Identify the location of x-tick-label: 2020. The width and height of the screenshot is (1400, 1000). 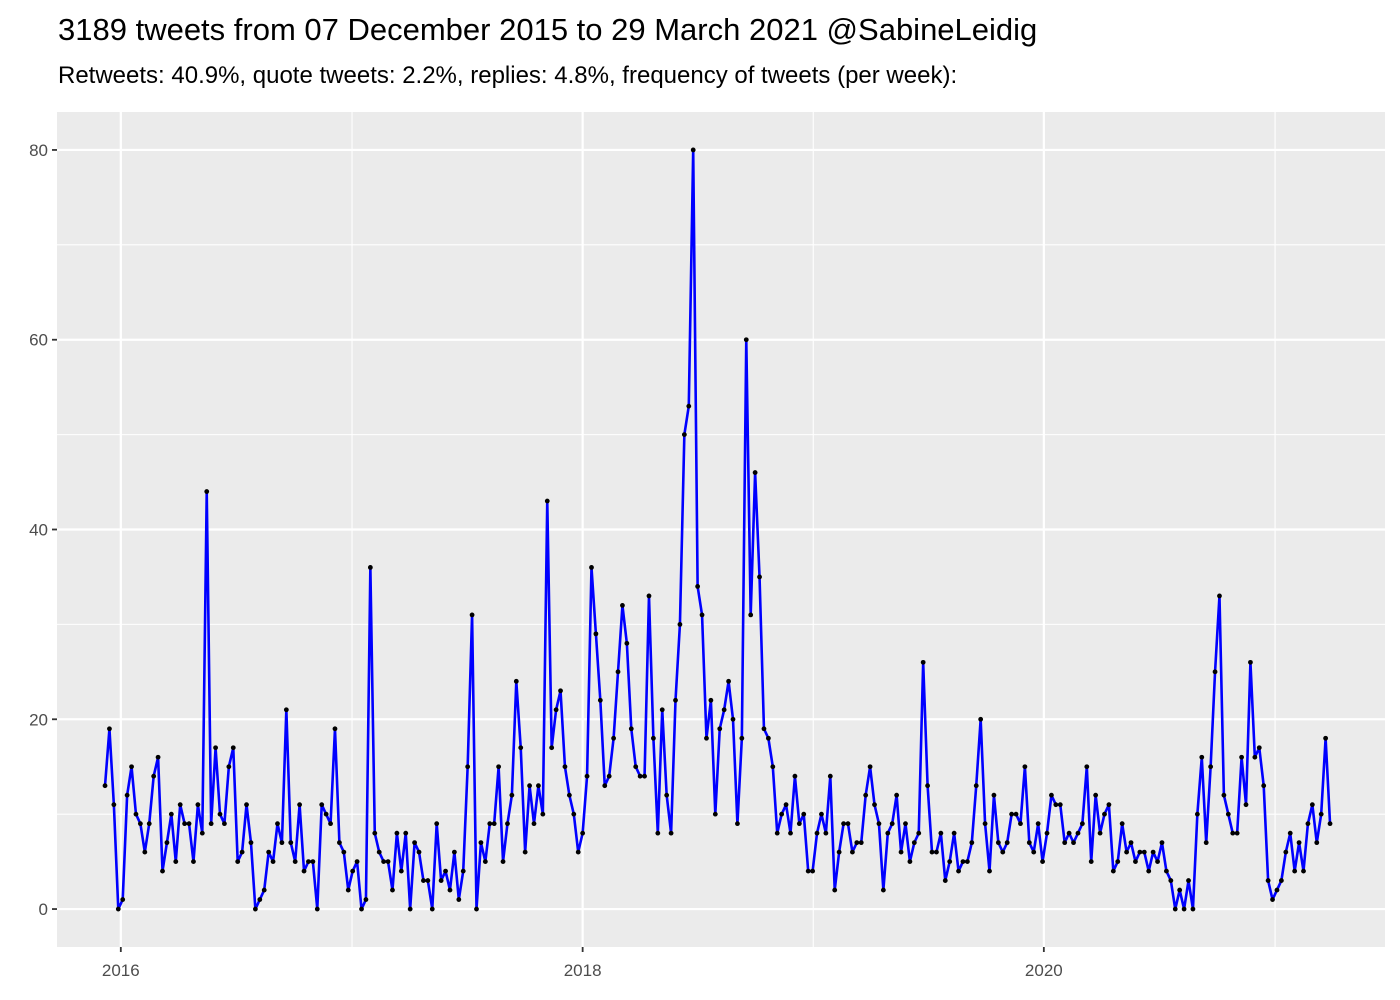
(1044, 970).